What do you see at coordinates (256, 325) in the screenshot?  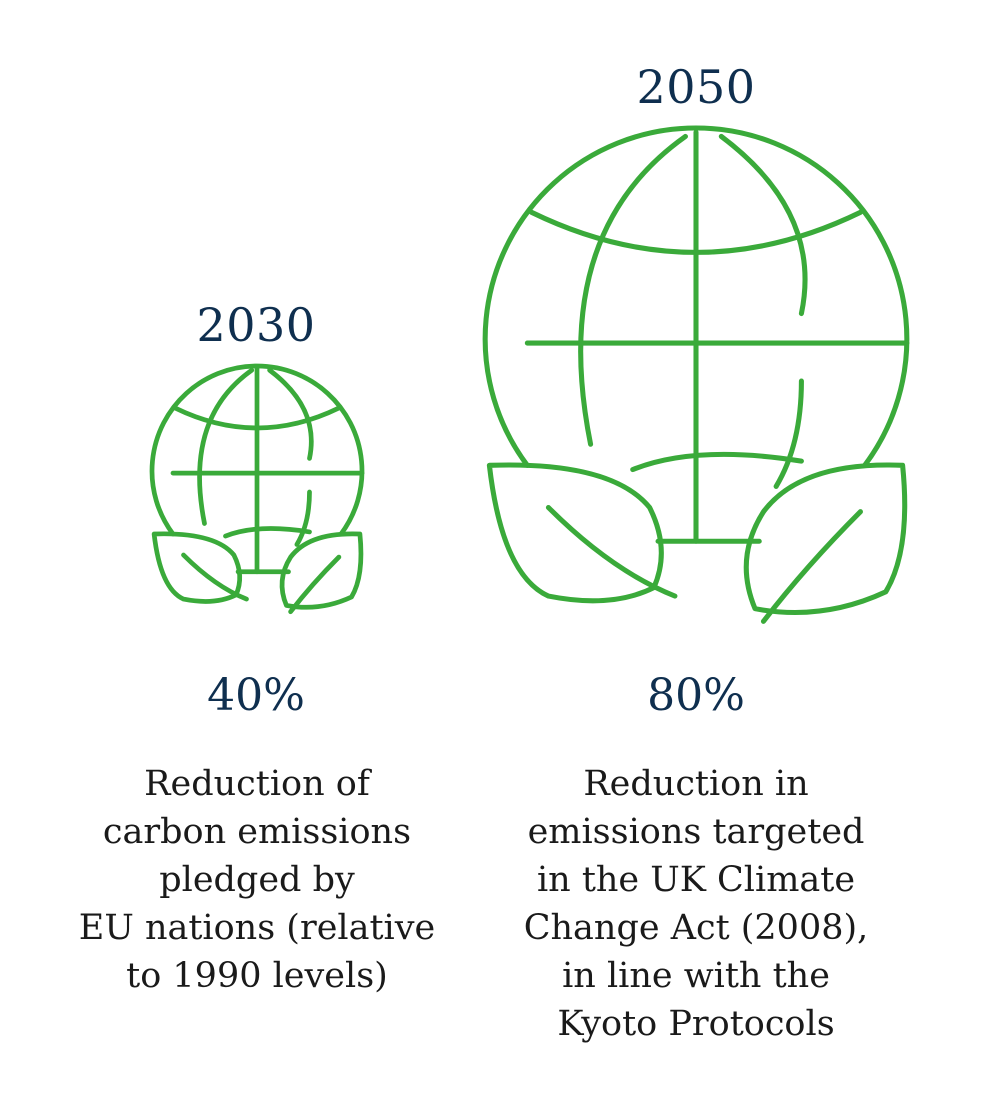 I see `year-2030: 2030` at bounding box center [256, 325].